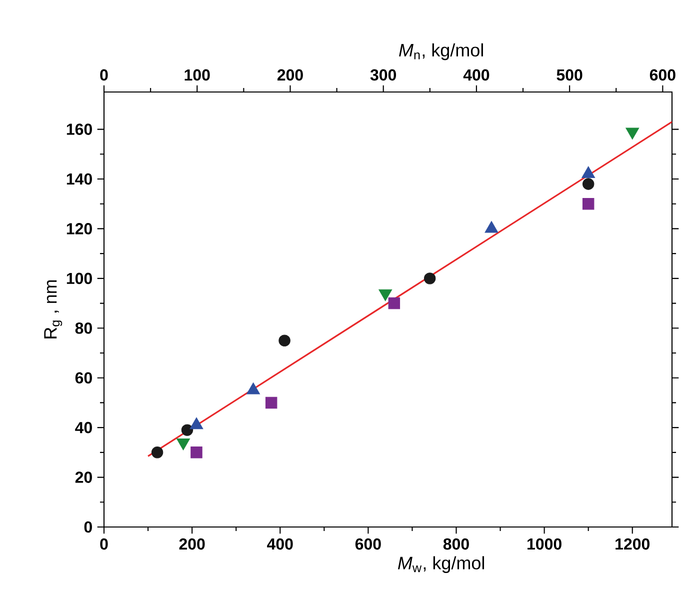 This screenshot has height=608, width=681. I want to click on y-tick-label: 0, so click(88, 527).